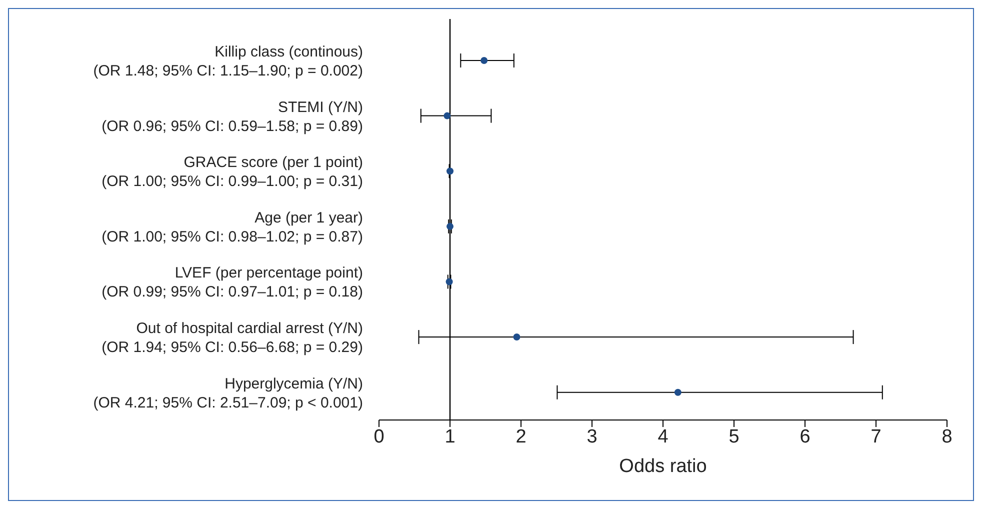 The height and width of the screenshot is (509, 982). I want to click on x-tick-label: 2, so click(521, 437).